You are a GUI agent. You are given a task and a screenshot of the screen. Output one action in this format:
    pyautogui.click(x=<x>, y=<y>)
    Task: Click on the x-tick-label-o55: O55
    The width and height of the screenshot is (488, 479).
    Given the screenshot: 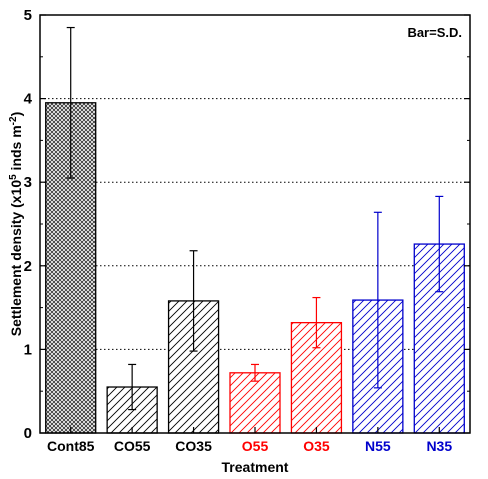 What is the action you would take?
    pyautogui.click(x=255, y=446)
    